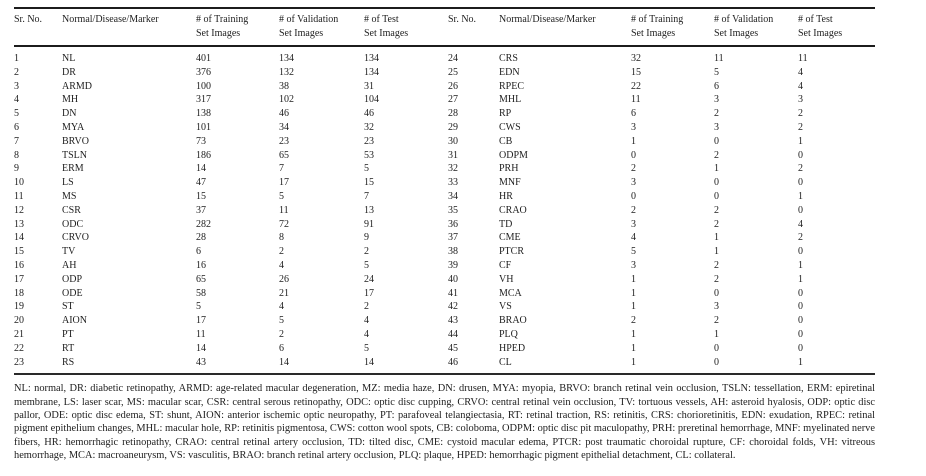 Image resolution: width=926 pixels, height=476 pixels. What do you see at coordinates (505, 362) in the screenshot?
I see `table-cell: CL` at bounding box center [505, 362].